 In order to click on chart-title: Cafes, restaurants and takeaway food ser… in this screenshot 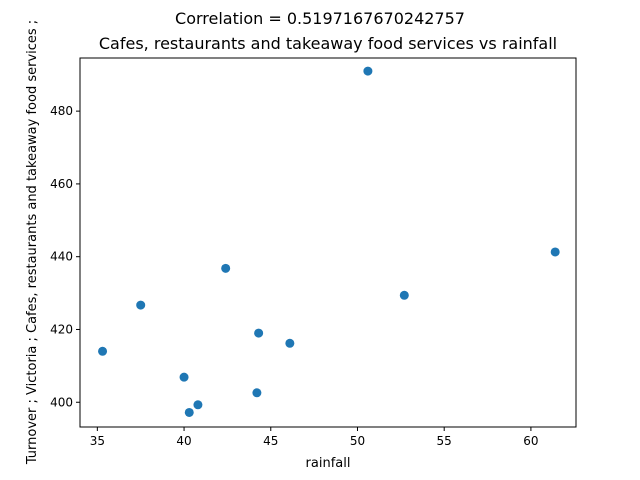, I will do `click(328, 43)`.